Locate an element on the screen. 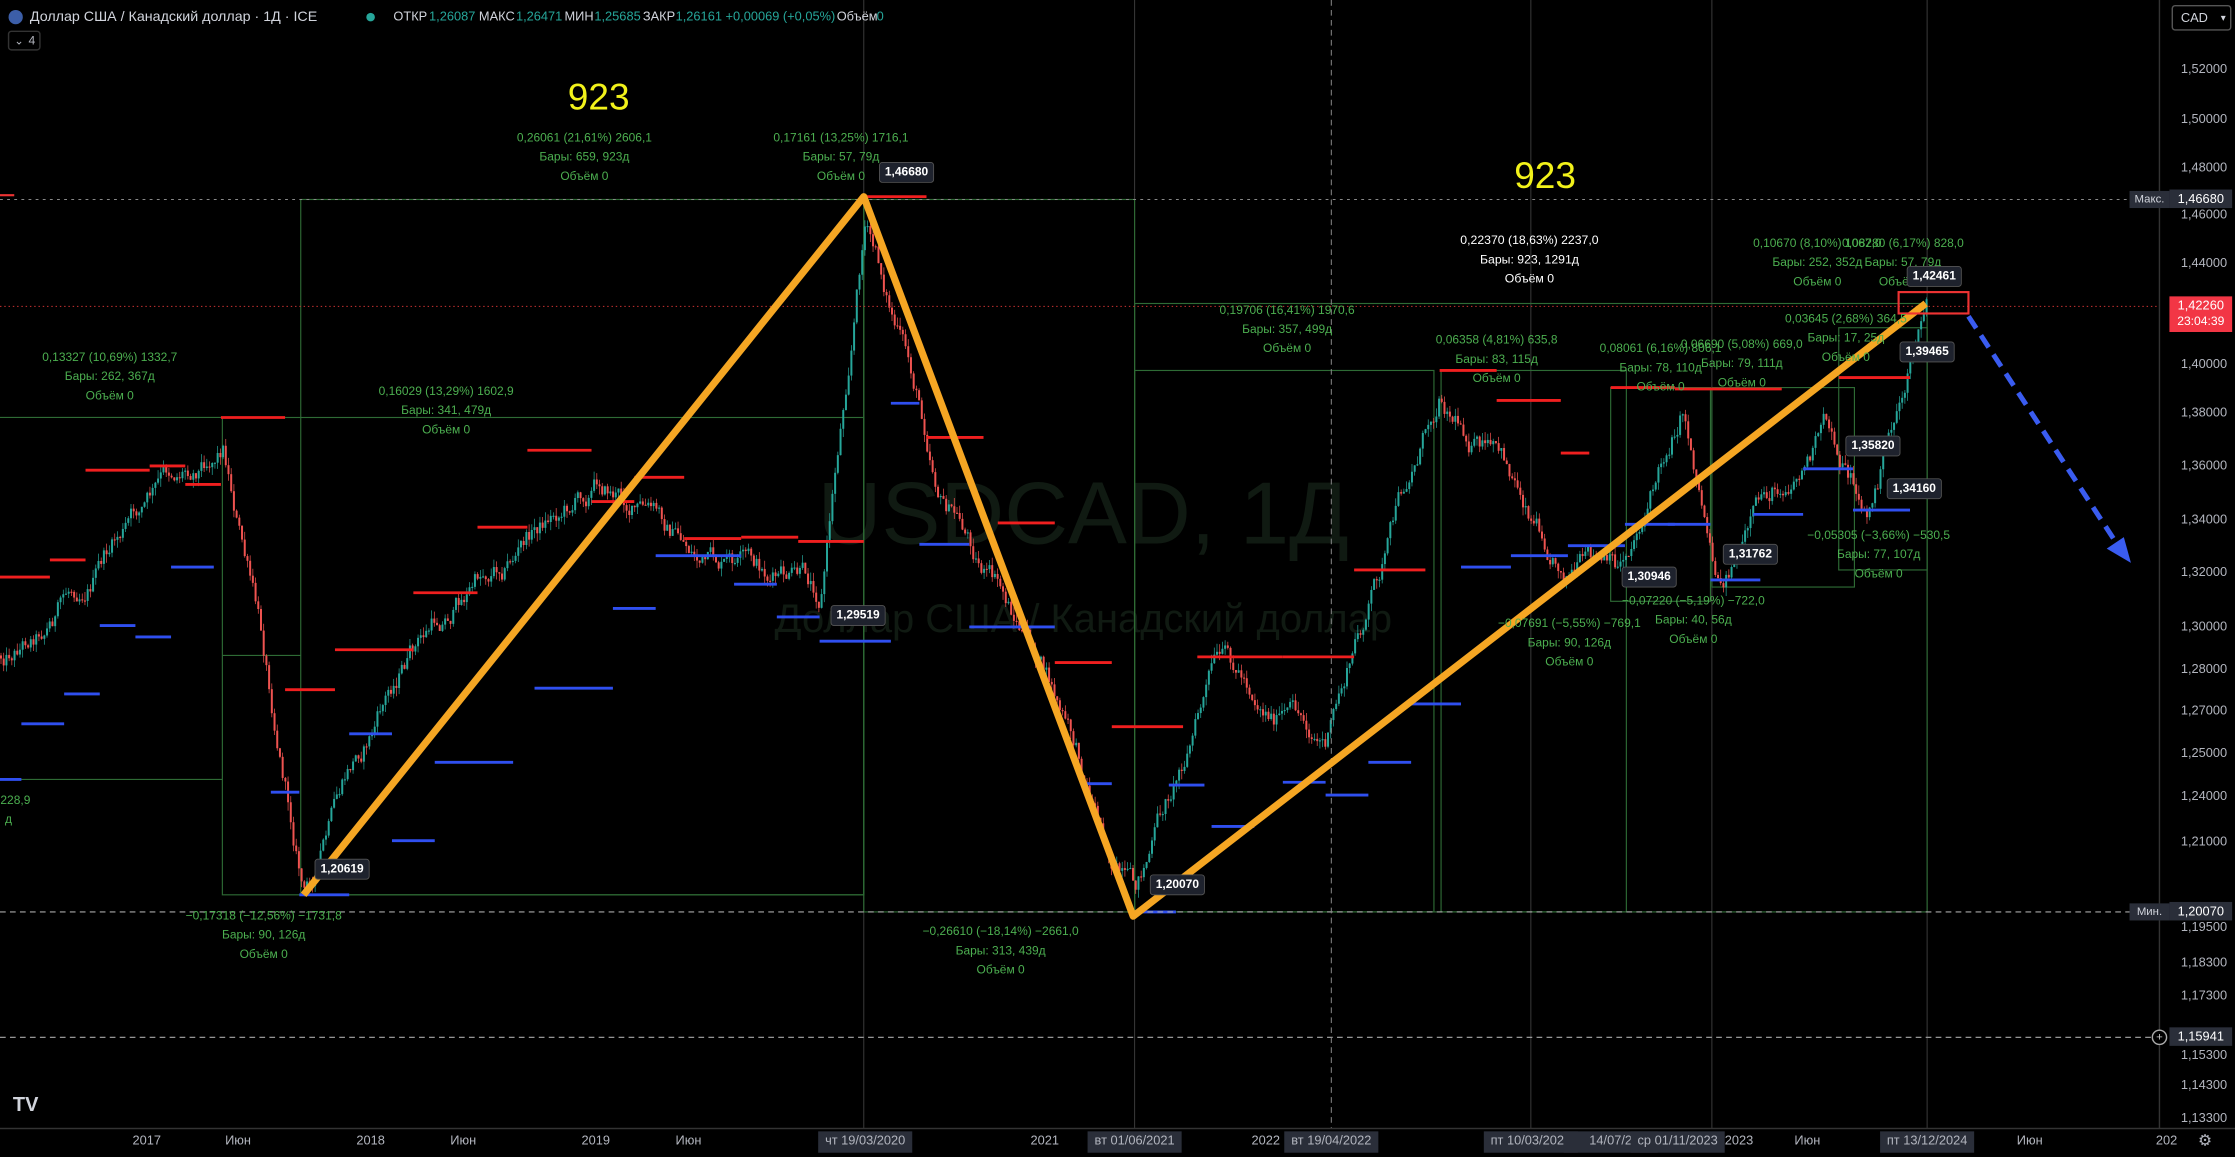 The width and height of the screenshot is (2235, 1157). price-axis is located at coordinates (2197, 564).